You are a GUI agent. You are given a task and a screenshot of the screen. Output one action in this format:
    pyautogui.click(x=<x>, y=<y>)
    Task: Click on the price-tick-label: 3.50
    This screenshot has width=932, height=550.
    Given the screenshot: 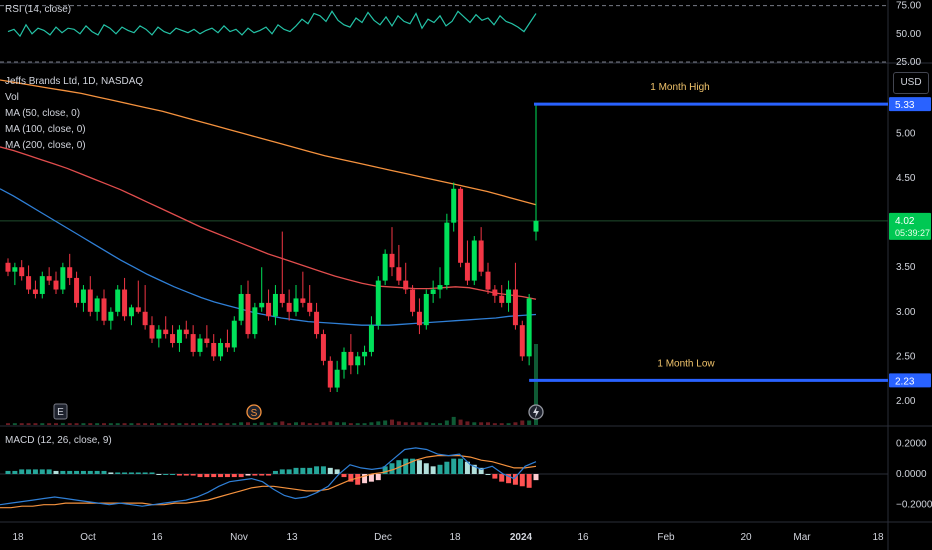 What is the action you would take?
    pyautogui.click(x=906, y=267)
    